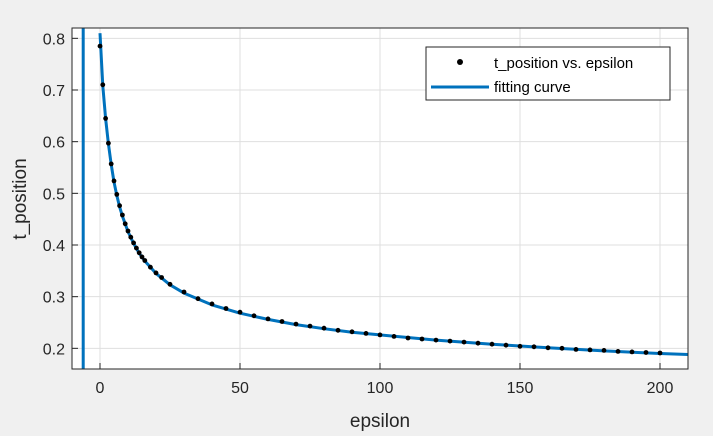  What do you see at coordinates (520, 388) in the screenshot?
I see `x-tick-label: 150` at bounding box center [520, 388].